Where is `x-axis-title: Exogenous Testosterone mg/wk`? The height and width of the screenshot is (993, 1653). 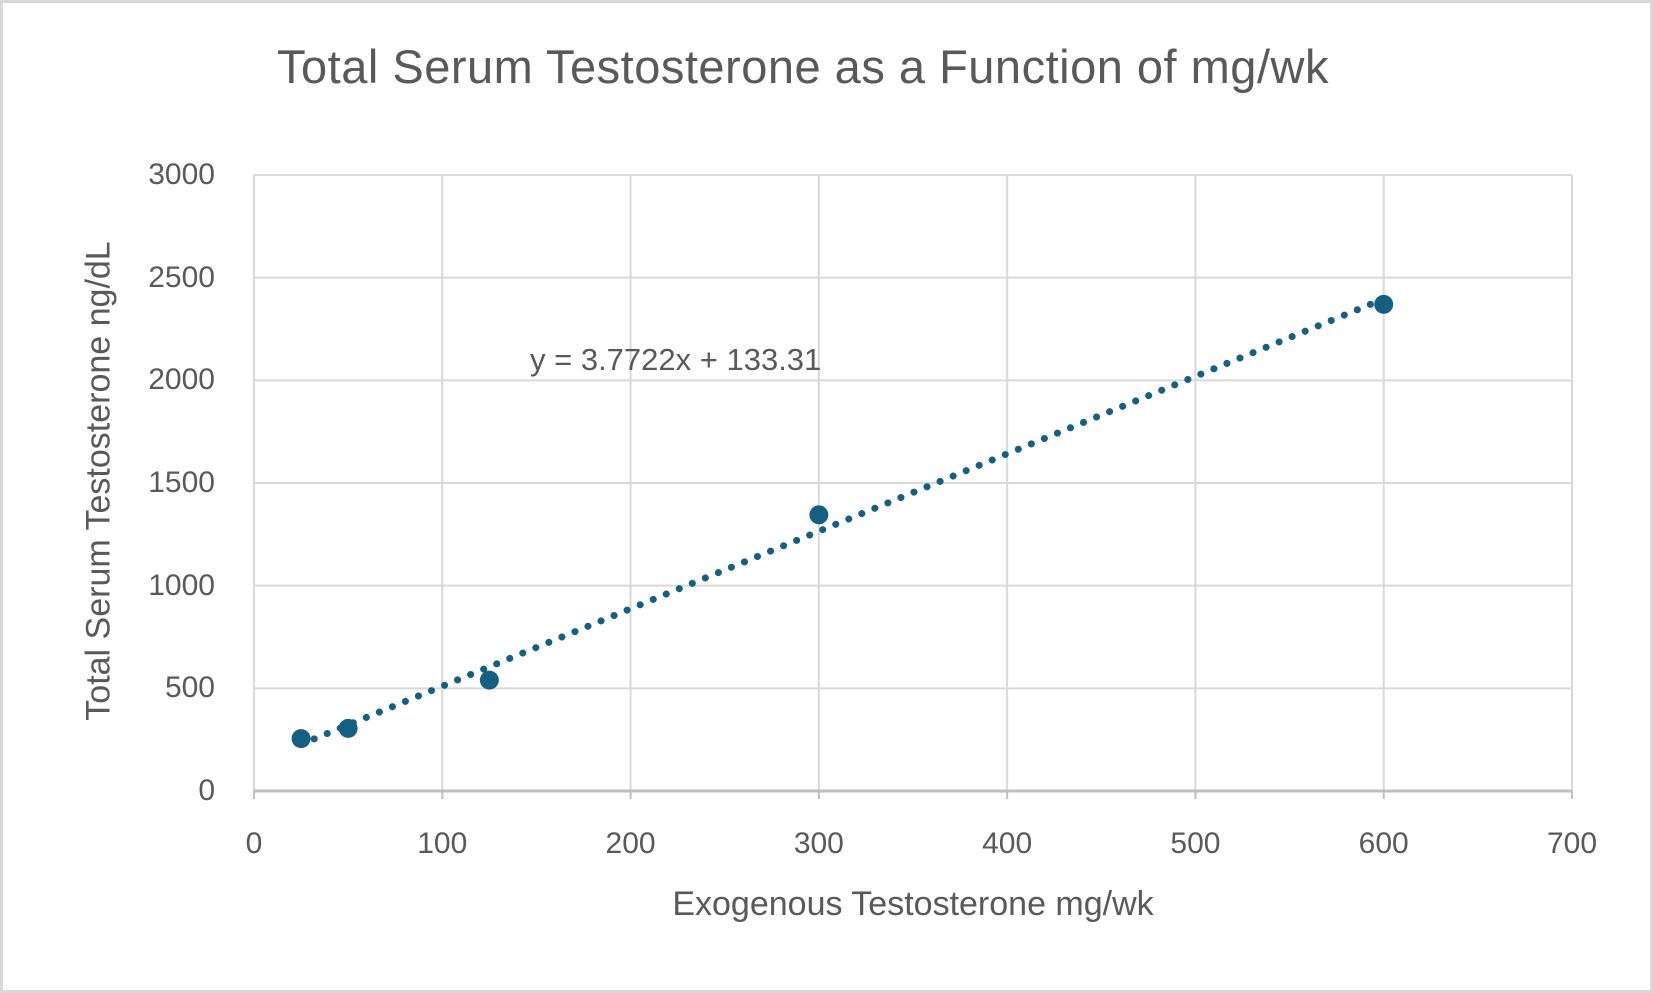 x-axis-title: Exogenous Testosterone mg/wk is located at coordinates (913, 904).